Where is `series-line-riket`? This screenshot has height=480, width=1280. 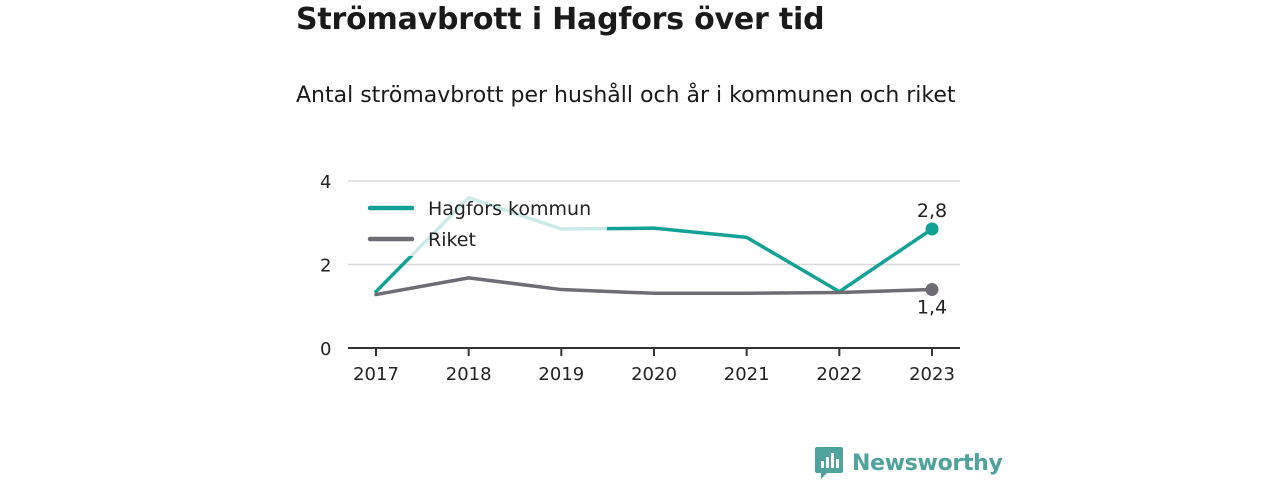 series-line-riket is located at coordinates (654, 286).